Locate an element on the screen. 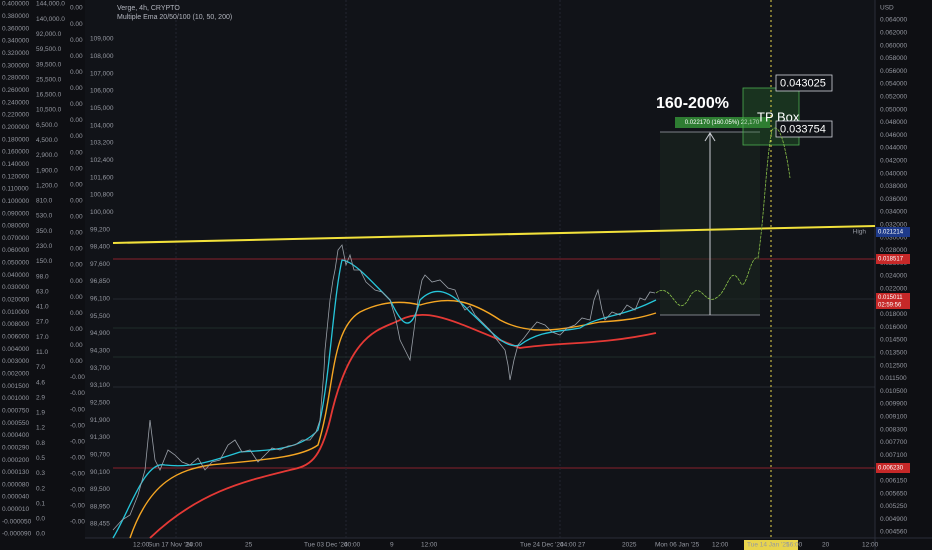 The image size is (932, 550). right-axis-label: 0.030000 is located at coordinates (893, 237).